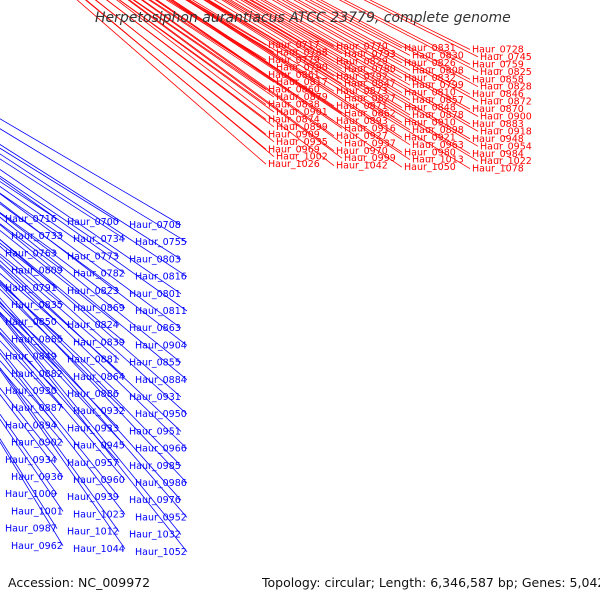 This screenshot has height=600, width=600. What do you see at coordinates (506, 146) in the screenshot?
I see `forward-gene-label: Haur_0954` at bounding box center [506, 146].